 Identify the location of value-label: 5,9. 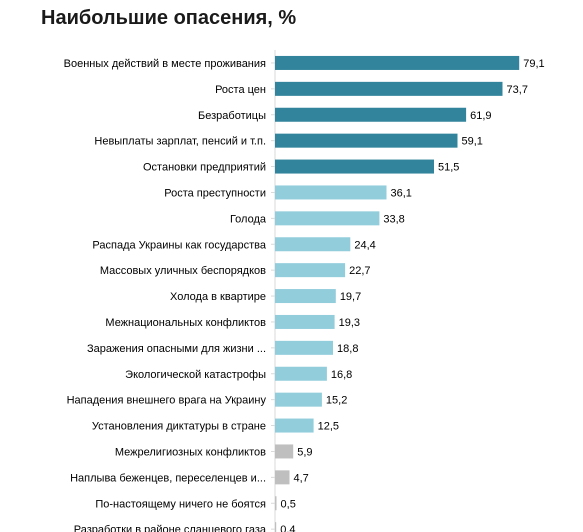
(304, 452).